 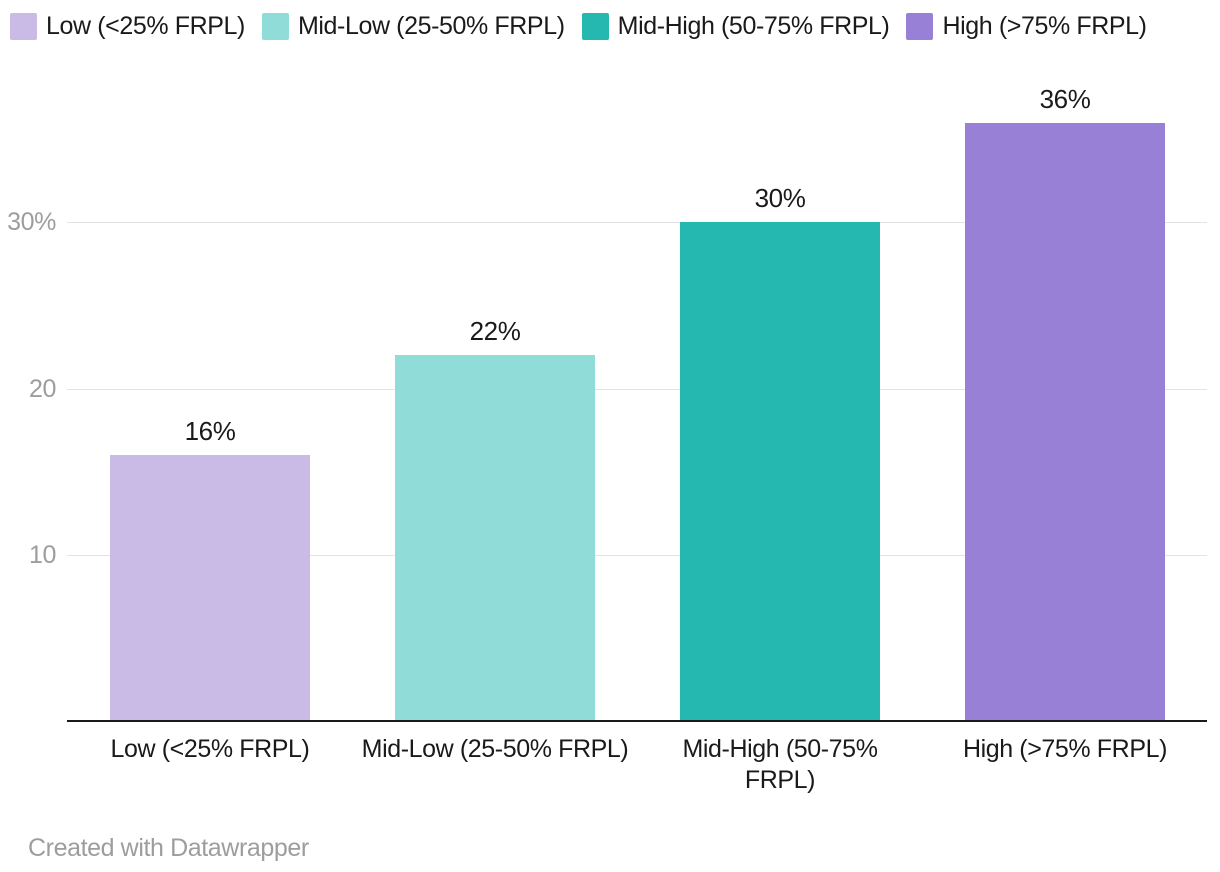 I want to click on legend-label-low: Low (<25% FRPL), so click(x=145, y=26).